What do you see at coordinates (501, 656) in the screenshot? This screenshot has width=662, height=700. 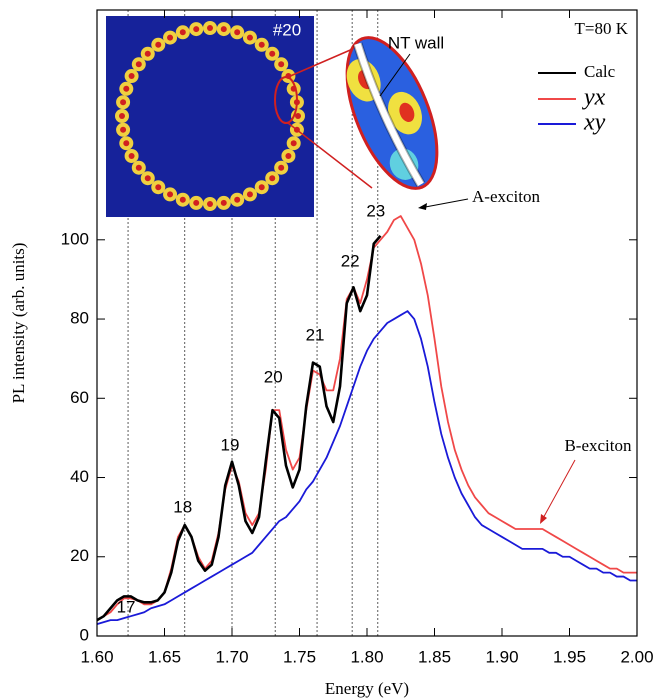 I see `x-tick-label: 1.90` at bounding box center [501, 656].